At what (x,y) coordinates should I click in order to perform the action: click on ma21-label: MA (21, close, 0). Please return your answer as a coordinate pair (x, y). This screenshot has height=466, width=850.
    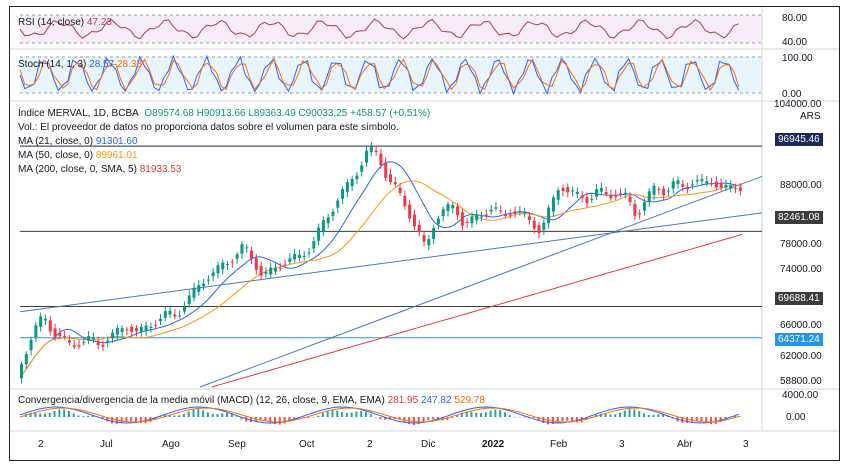
    Looking at the image, I should click on (56, 141).